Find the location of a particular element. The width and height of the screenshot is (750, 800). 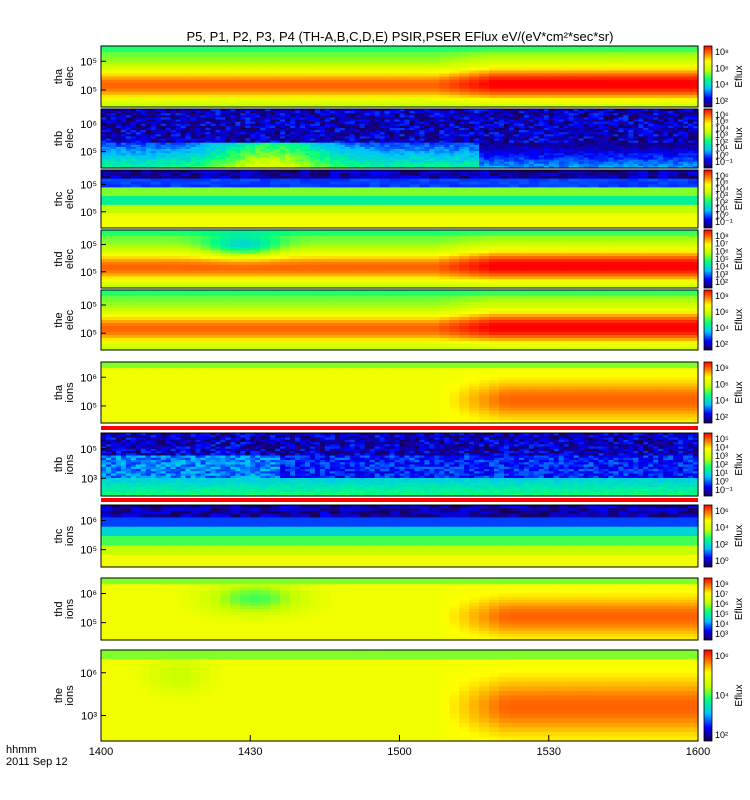

panel-label: thcions is located at coordinates (64, 535).